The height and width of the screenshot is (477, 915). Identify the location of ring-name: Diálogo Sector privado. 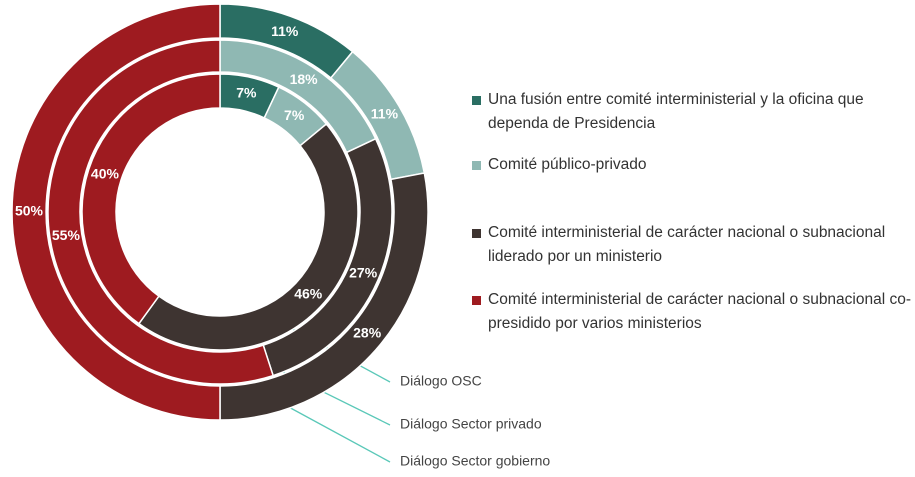
(471, 424).